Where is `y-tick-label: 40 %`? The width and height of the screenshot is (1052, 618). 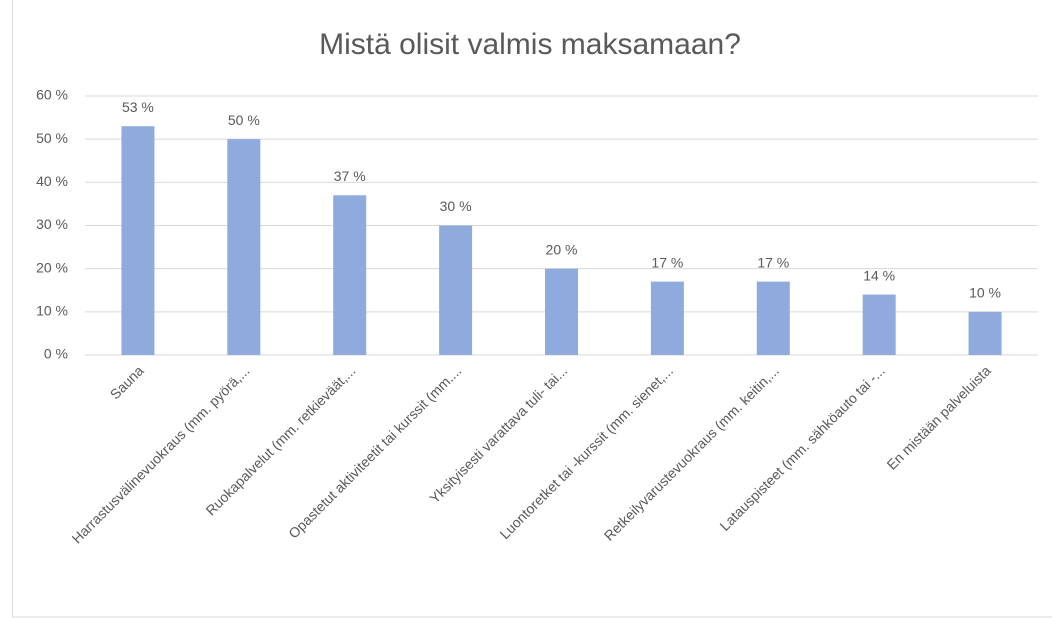
y-tick-label: 40 % is located at coordinates (52, 181).